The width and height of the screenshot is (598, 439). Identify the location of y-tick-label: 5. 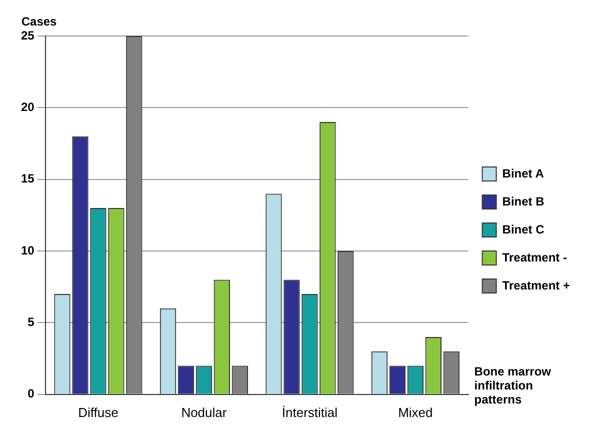
(31, 322).